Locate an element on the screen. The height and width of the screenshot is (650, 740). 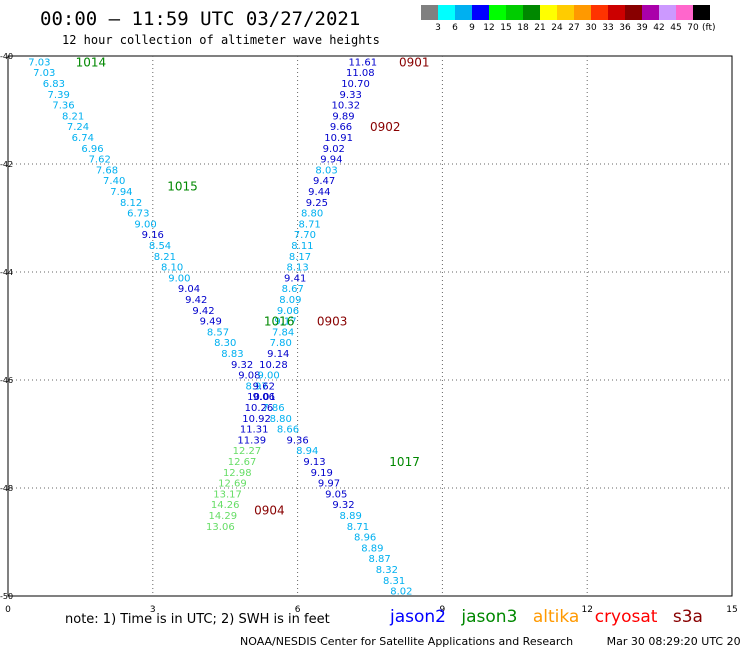
wave-height-point: 8.32 is located at coordinates (387, 570).